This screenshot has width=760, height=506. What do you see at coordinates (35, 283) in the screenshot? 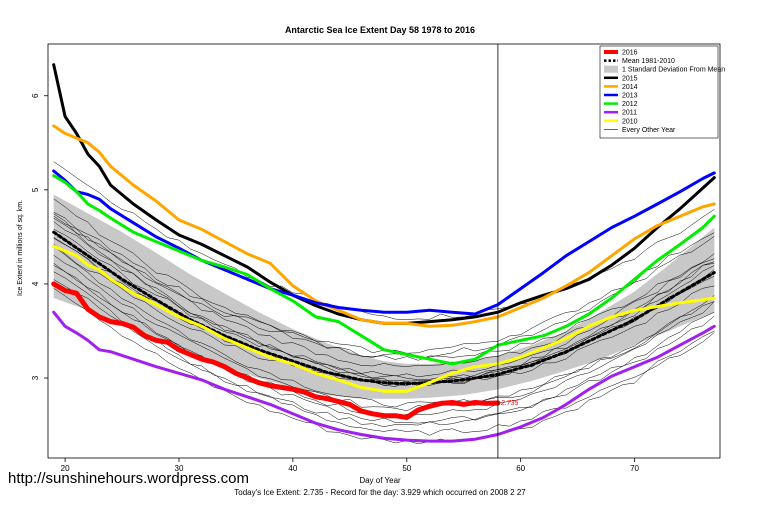
I see `y-tick-label: 4` at bounding box center [35, 283].